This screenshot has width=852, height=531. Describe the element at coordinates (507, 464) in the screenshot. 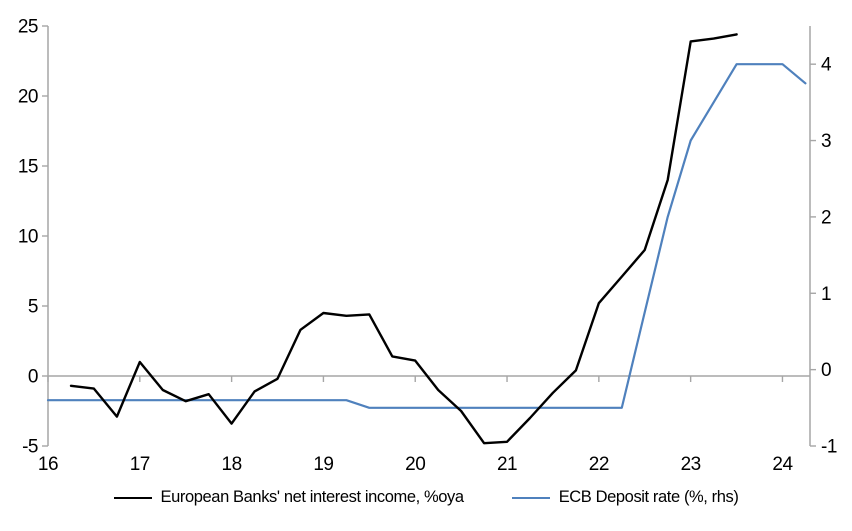

I see `svg-text: 21` at that location.